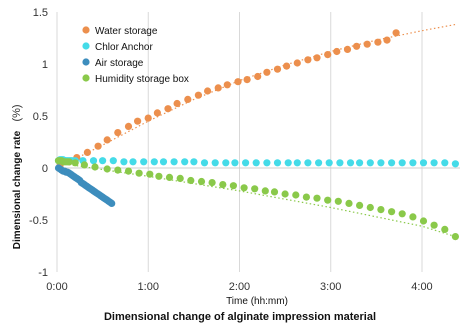 The height and width of the screenshot is (329, 464). What do you see at coordinates (40, 117) in the screenshot?
I see `y-tick-label: 0.5` at bounding box center [40, 117].